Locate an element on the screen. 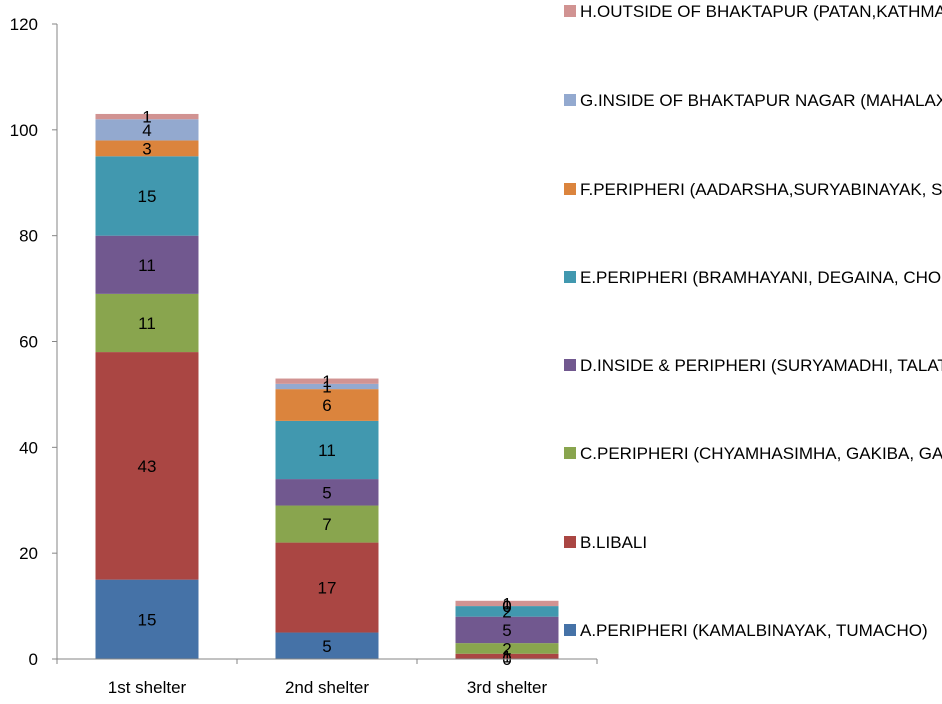 This screenshot has width=942, height=704. data-label: 0 is located at coordinates (506, 606).